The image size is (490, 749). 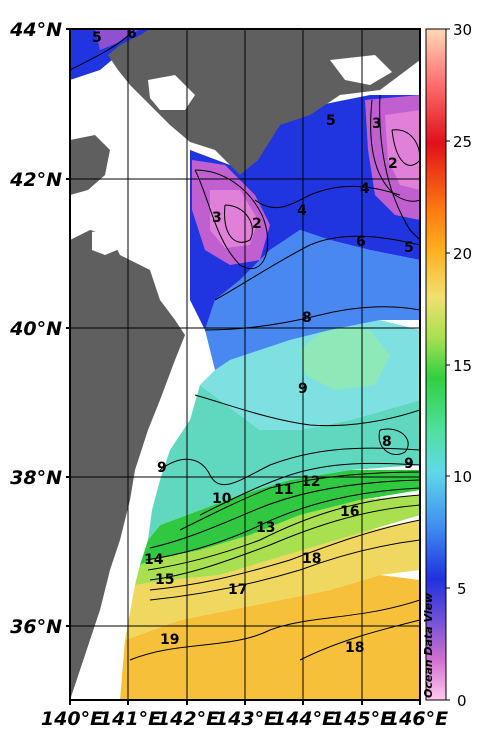 What do you see at coordinates (462, 30) in the screenshot?
I see `colorbar-tick-label: 30` at bounding box center [462, 30].